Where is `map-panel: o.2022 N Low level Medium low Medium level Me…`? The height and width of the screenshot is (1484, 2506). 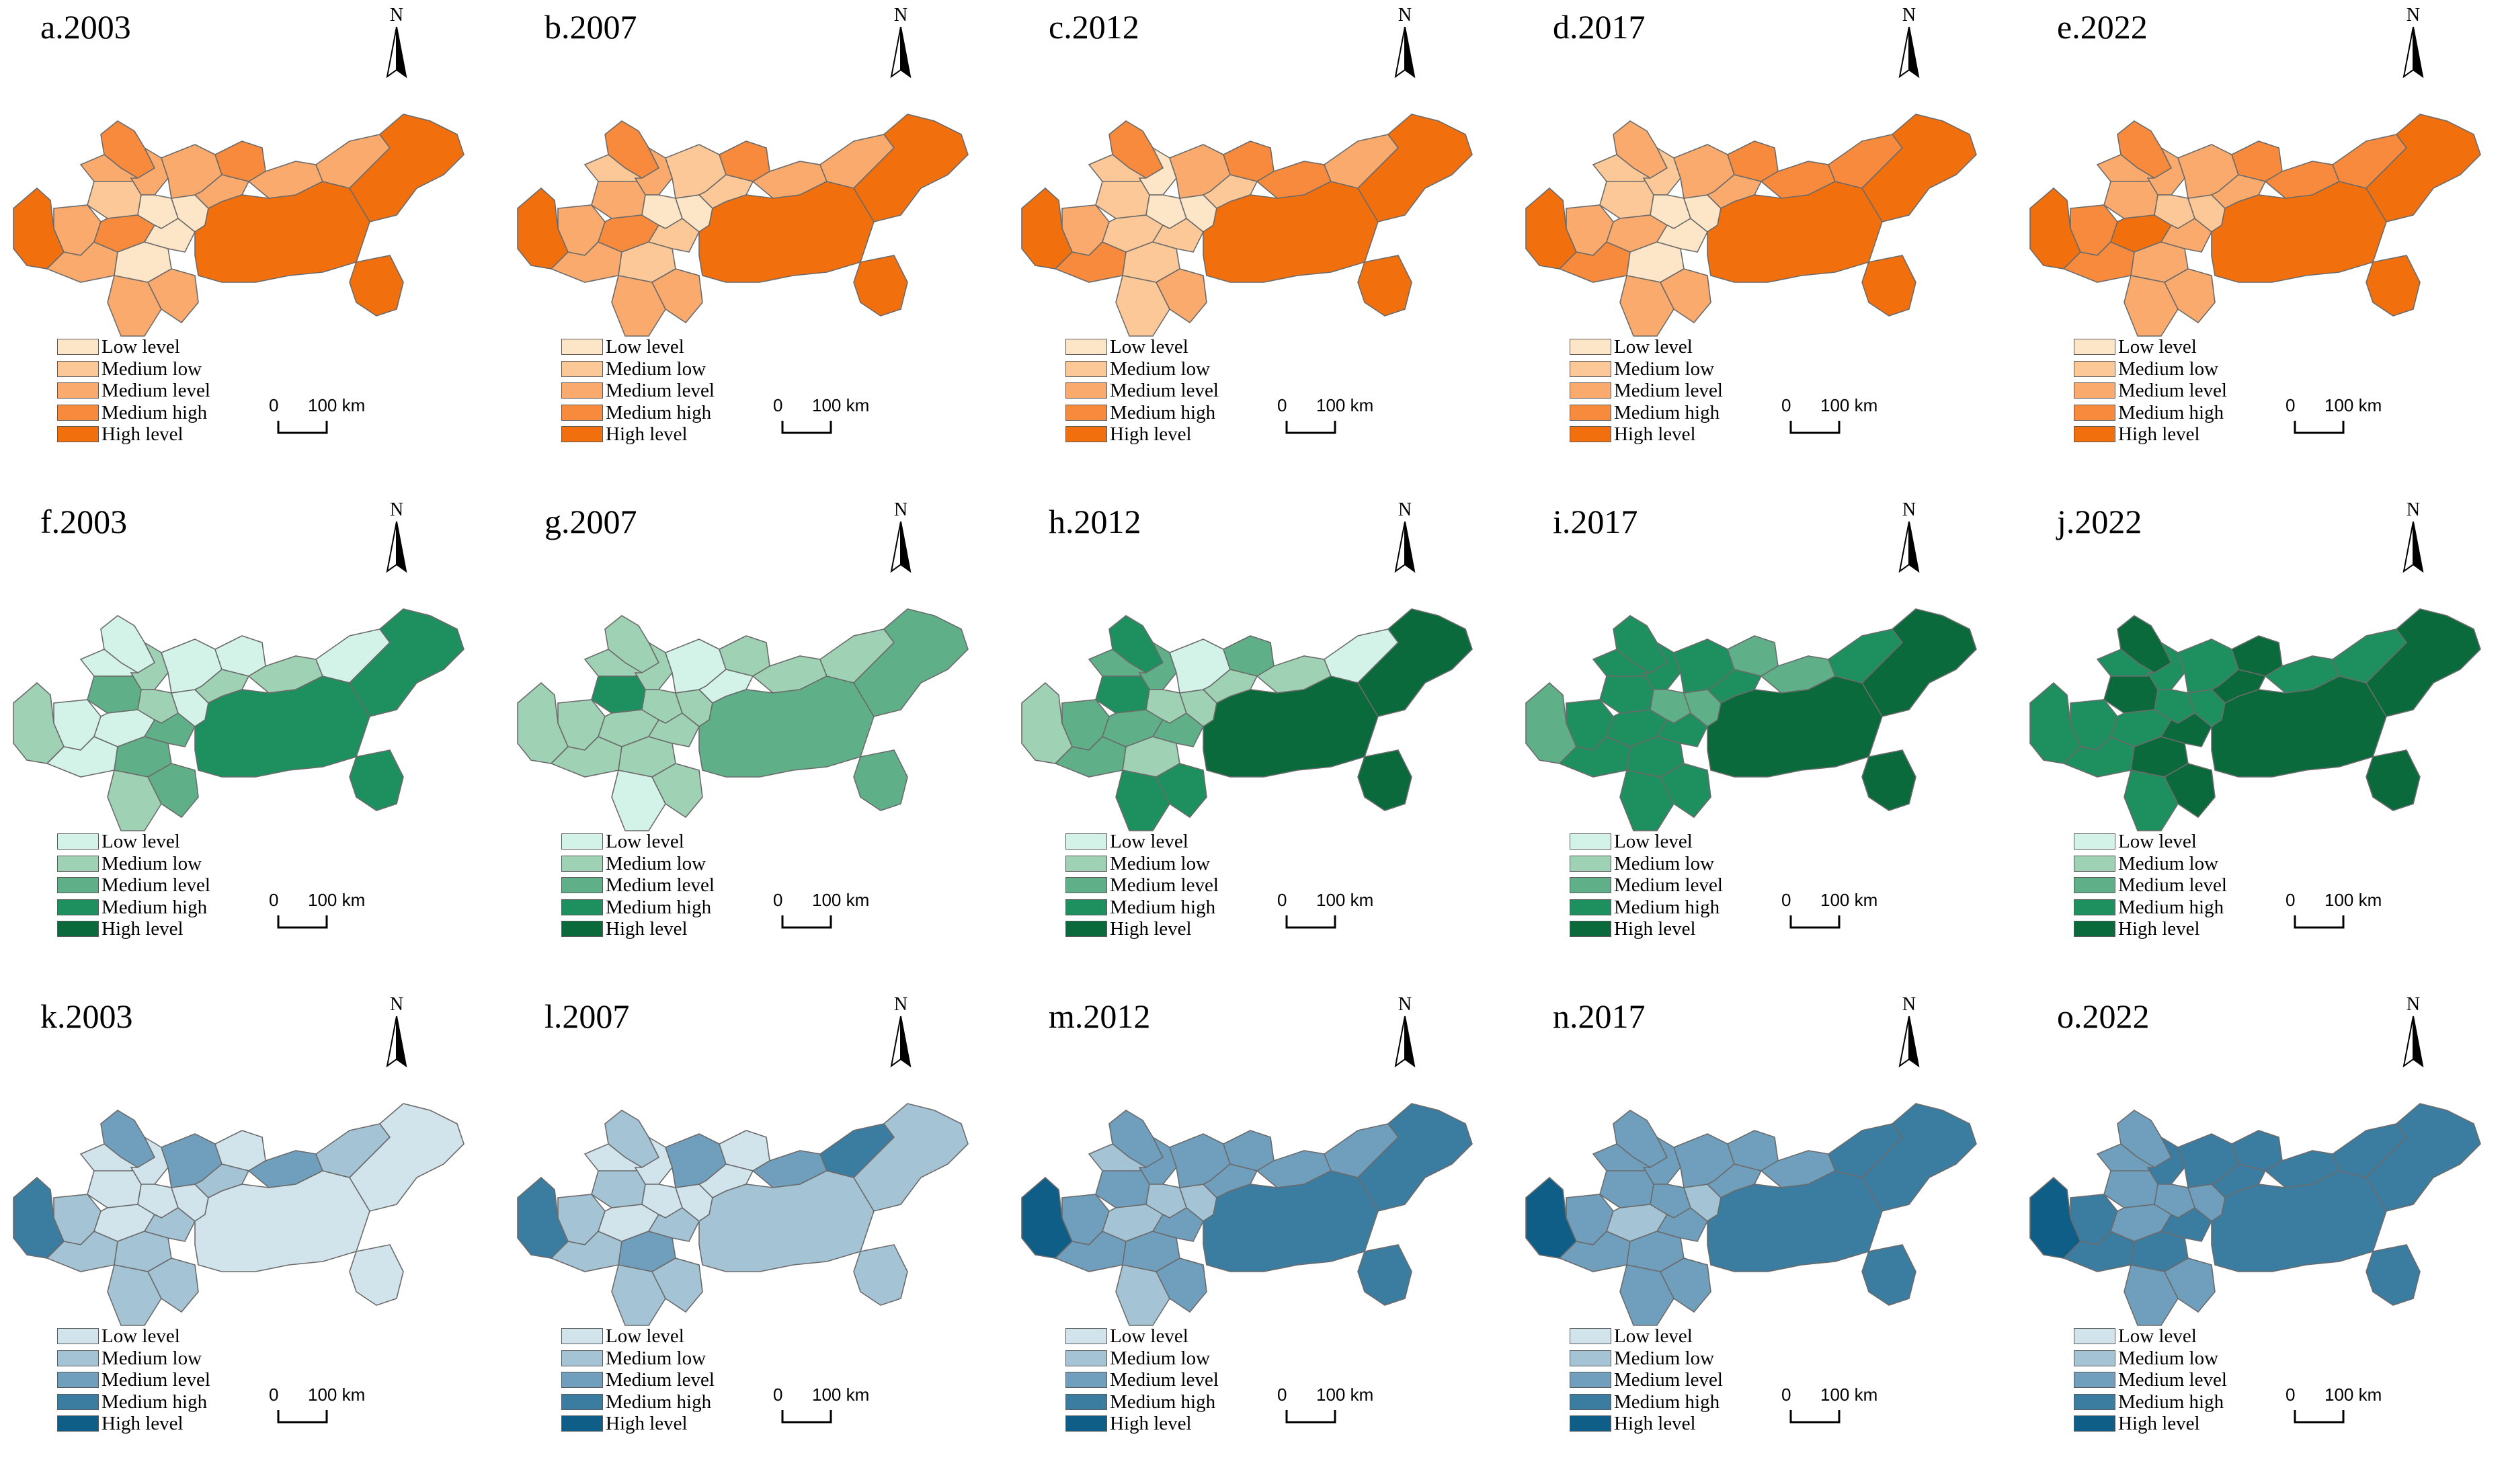
map-panel: o.2022 N Low level Medium low Medium level Me… is located at coordinates (2261, 1236).